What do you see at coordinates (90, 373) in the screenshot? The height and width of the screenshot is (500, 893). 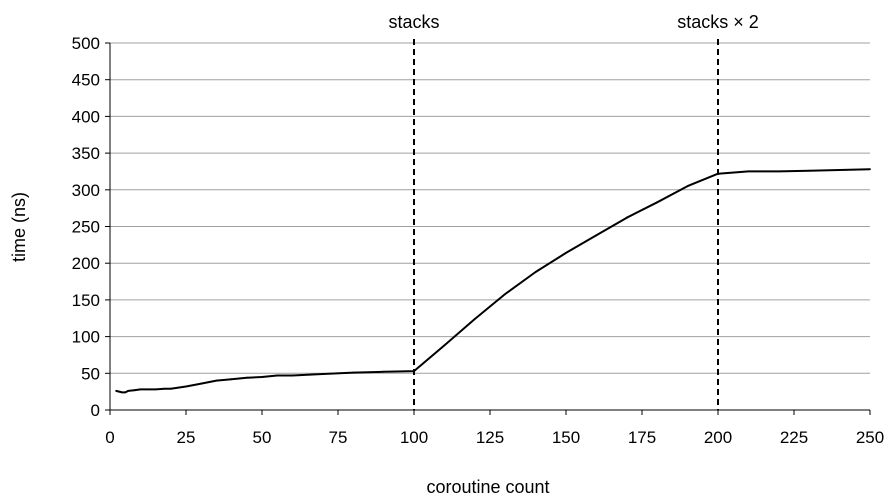 I see `y-tick-label-50: 50` at bounding box center [90, 373].